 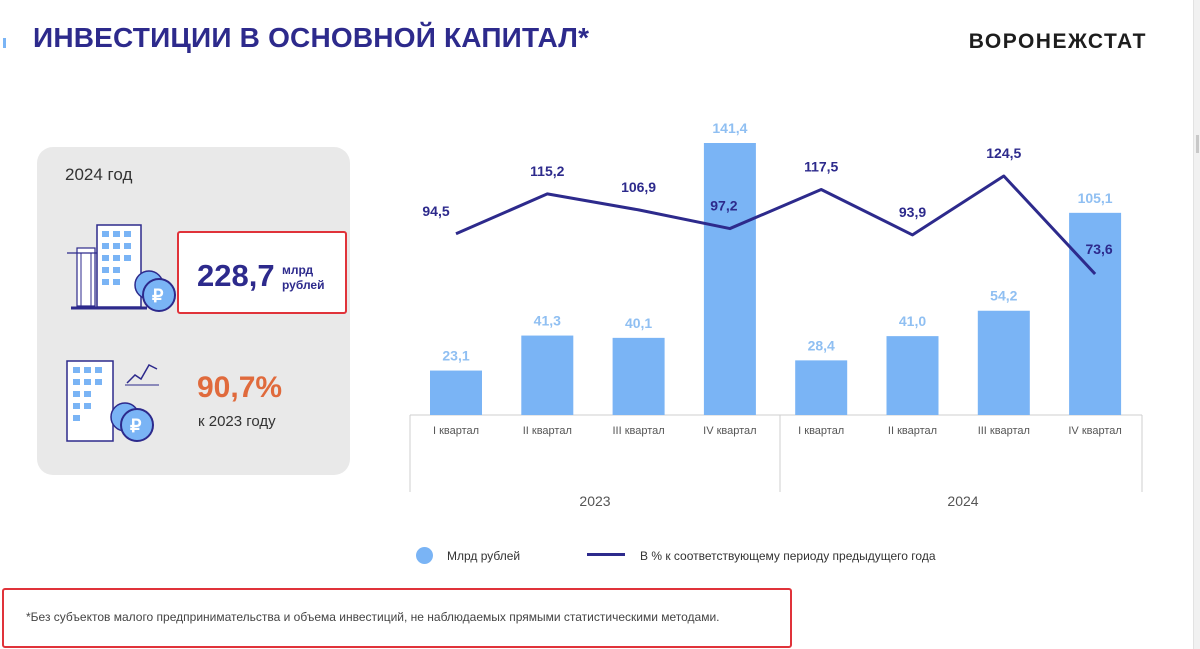 What do you see at coordinates (776, 225) in the screenshot?
I see `line-series` at bounding box center [776, 225].